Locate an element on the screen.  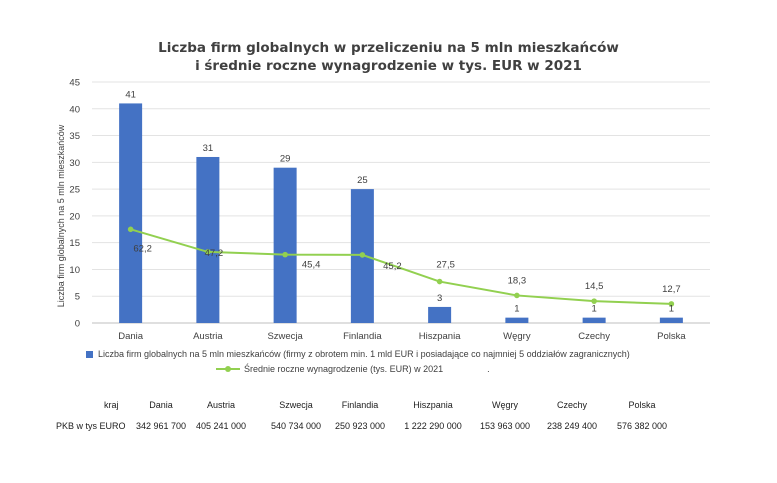
bar-data-label: 41 is located at coordinates (130, 94).